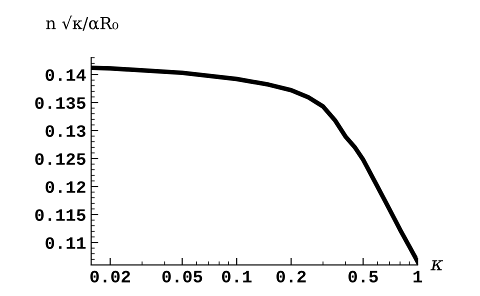 The height and width of the screenshot is (296, 480). I want to click on x-tick-label: 0.02, so click(110, 276).